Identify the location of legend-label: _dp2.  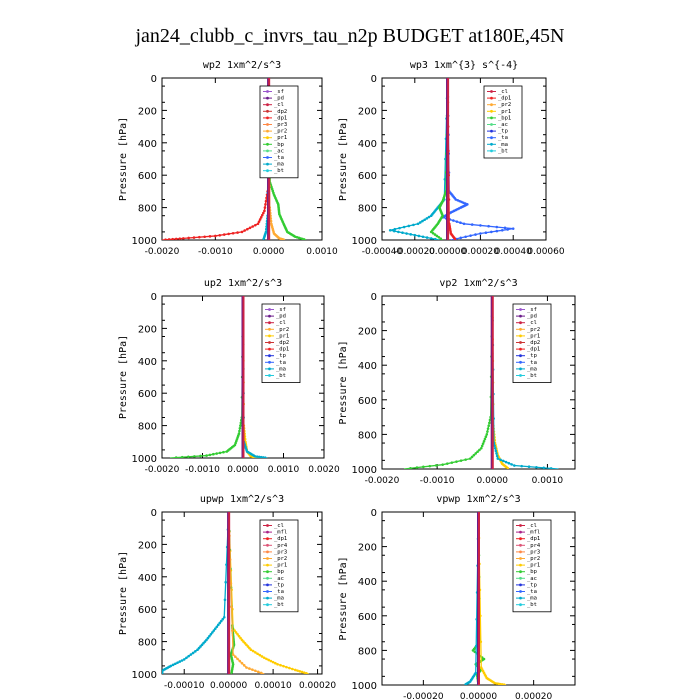
(282, 343).